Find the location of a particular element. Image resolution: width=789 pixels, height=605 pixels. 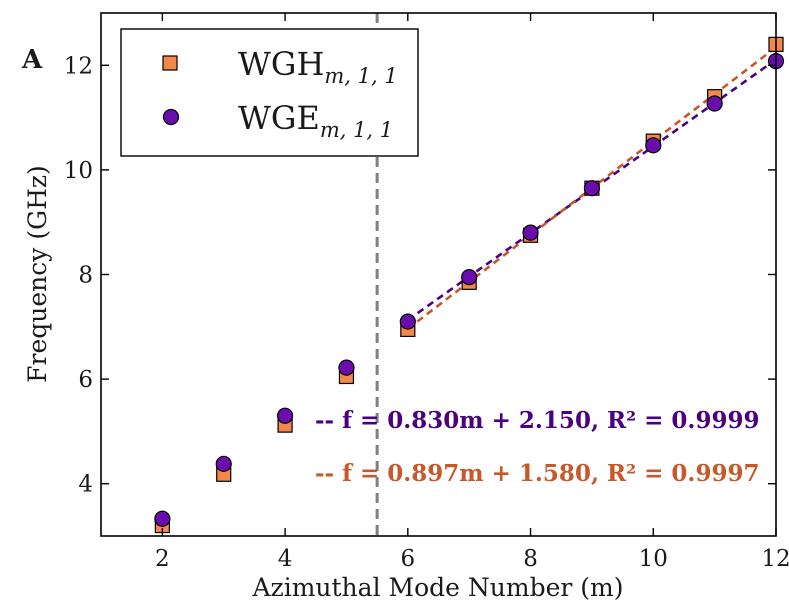

y-tick-label: 10 is located at coordinates (78, 171).